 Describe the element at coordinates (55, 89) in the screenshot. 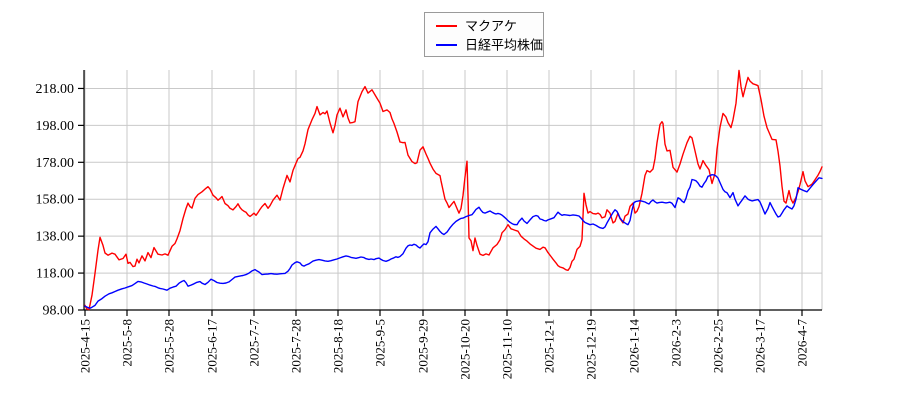

I see `y-tick-label: 218.00` at that location.